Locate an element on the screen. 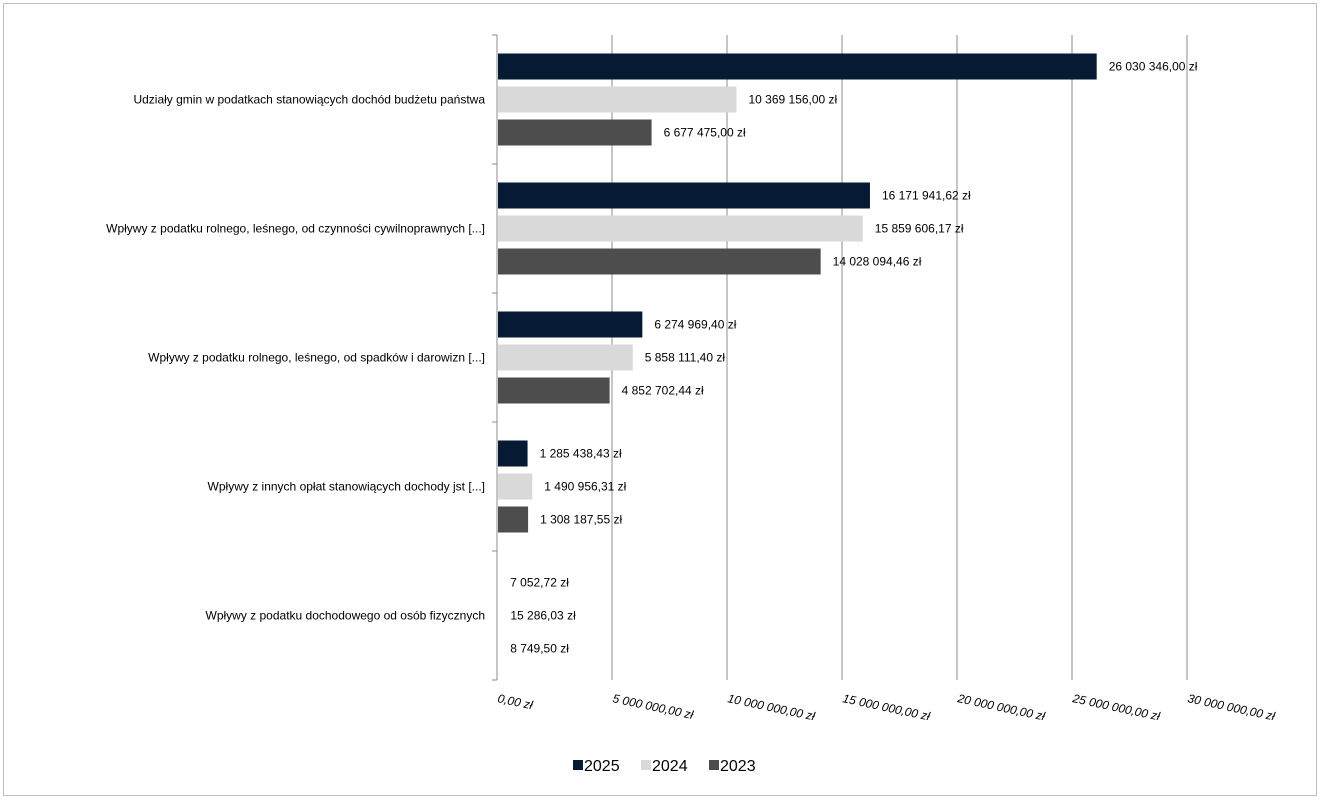 The image size is (1322, 801). value-label: 4 852 702,44 zł is located at coordinates (663, 391).